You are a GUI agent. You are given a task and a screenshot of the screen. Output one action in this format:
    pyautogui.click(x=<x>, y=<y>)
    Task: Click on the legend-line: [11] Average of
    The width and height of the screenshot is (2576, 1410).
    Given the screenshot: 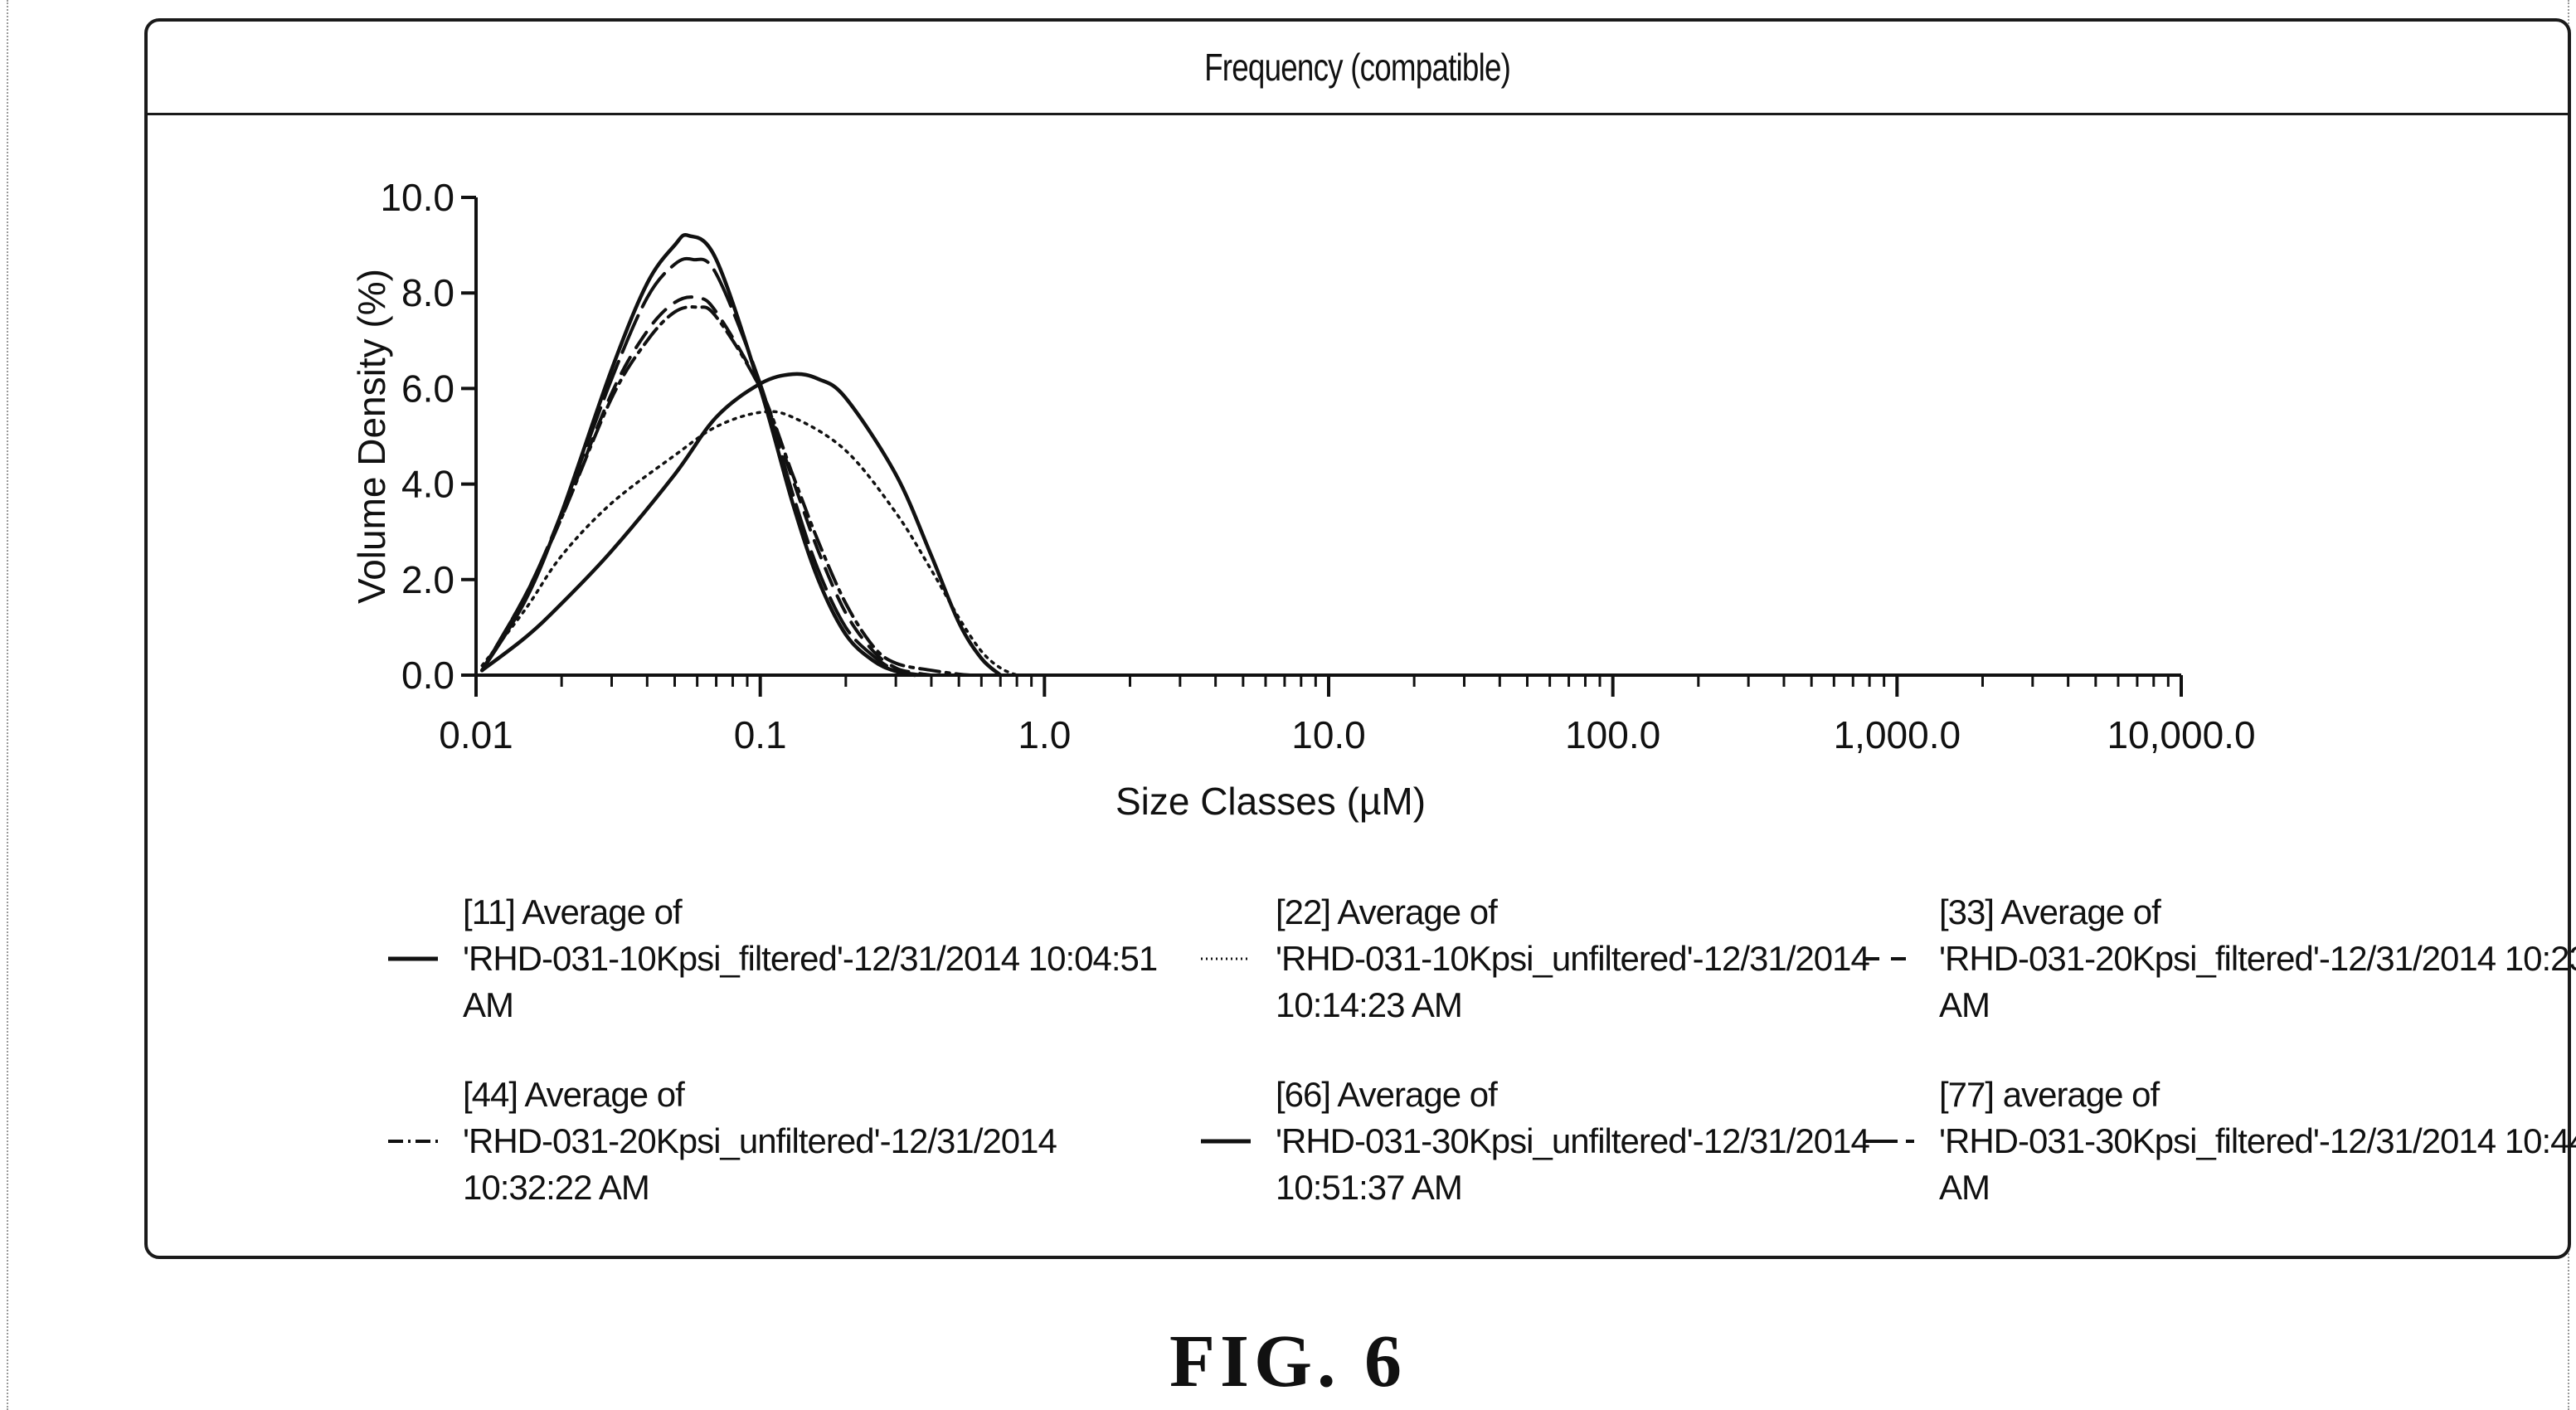 What is the action you would take?
    pyautogui.click(x=573, y=911)
    